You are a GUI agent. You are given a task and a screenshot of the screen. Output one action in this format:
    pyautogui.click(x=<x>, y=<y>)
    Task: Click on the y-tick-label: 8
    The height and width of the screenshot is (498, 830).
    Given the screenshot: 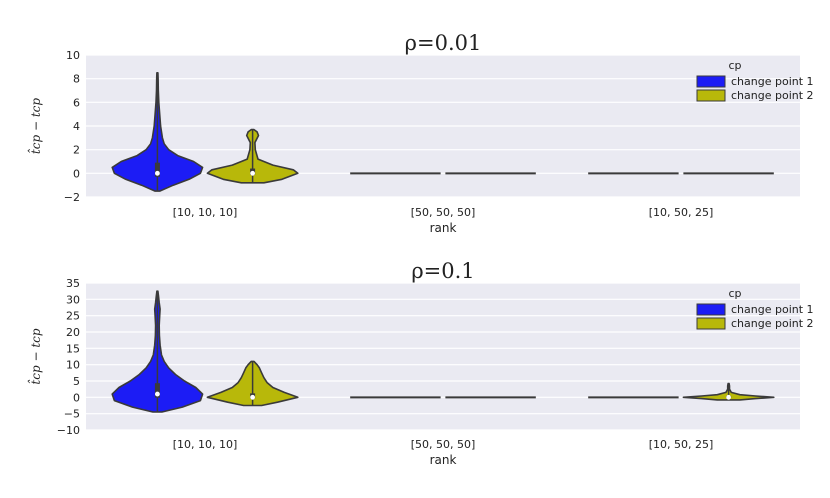 What is the action you would take?
    pyautogui.click(x=76, y=79)
    